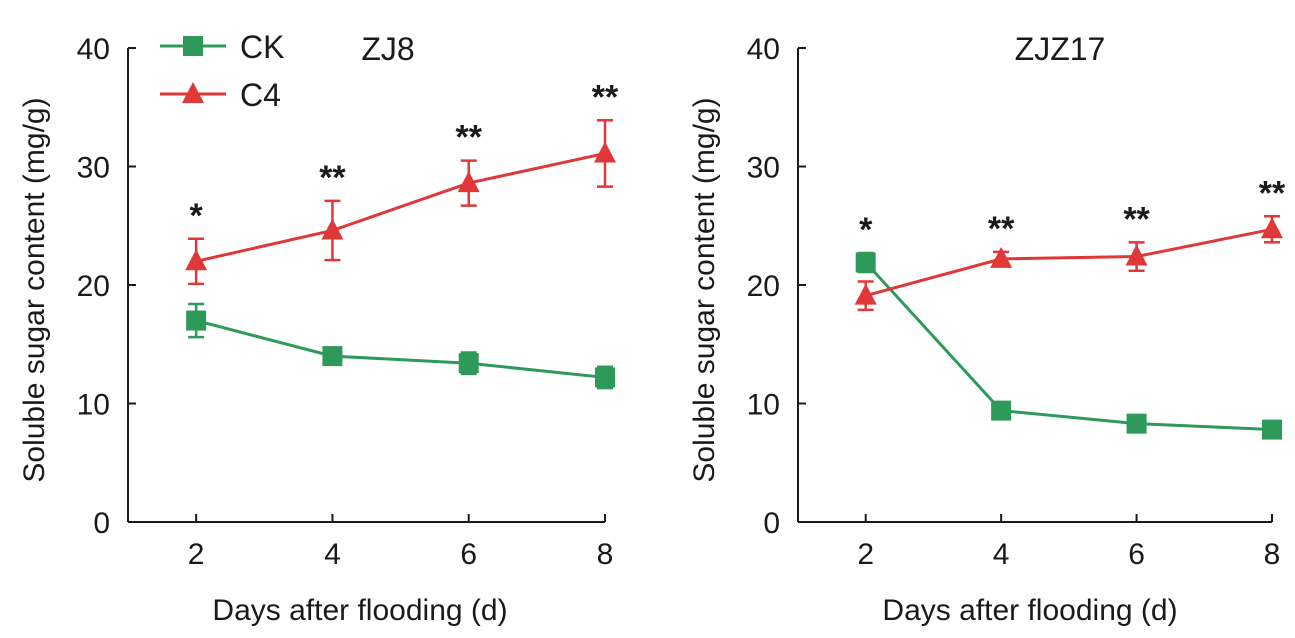 The height and width of the screenshot is (638, 1295). I want to click on legend-marker-ck, so click(193, 46).